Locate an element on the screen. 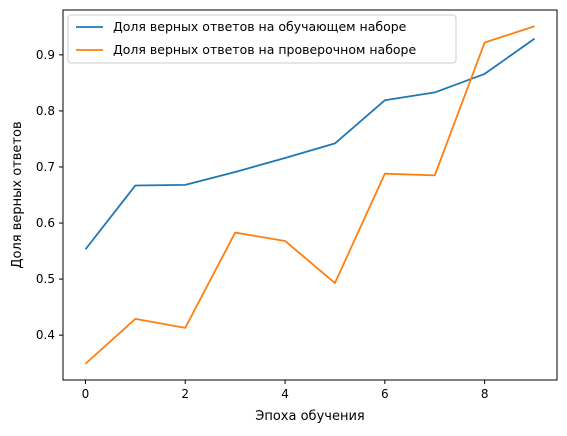 This screenshot has width=567, height=436. y-tick-label: 0.4 is located at coordinates (45, 335).